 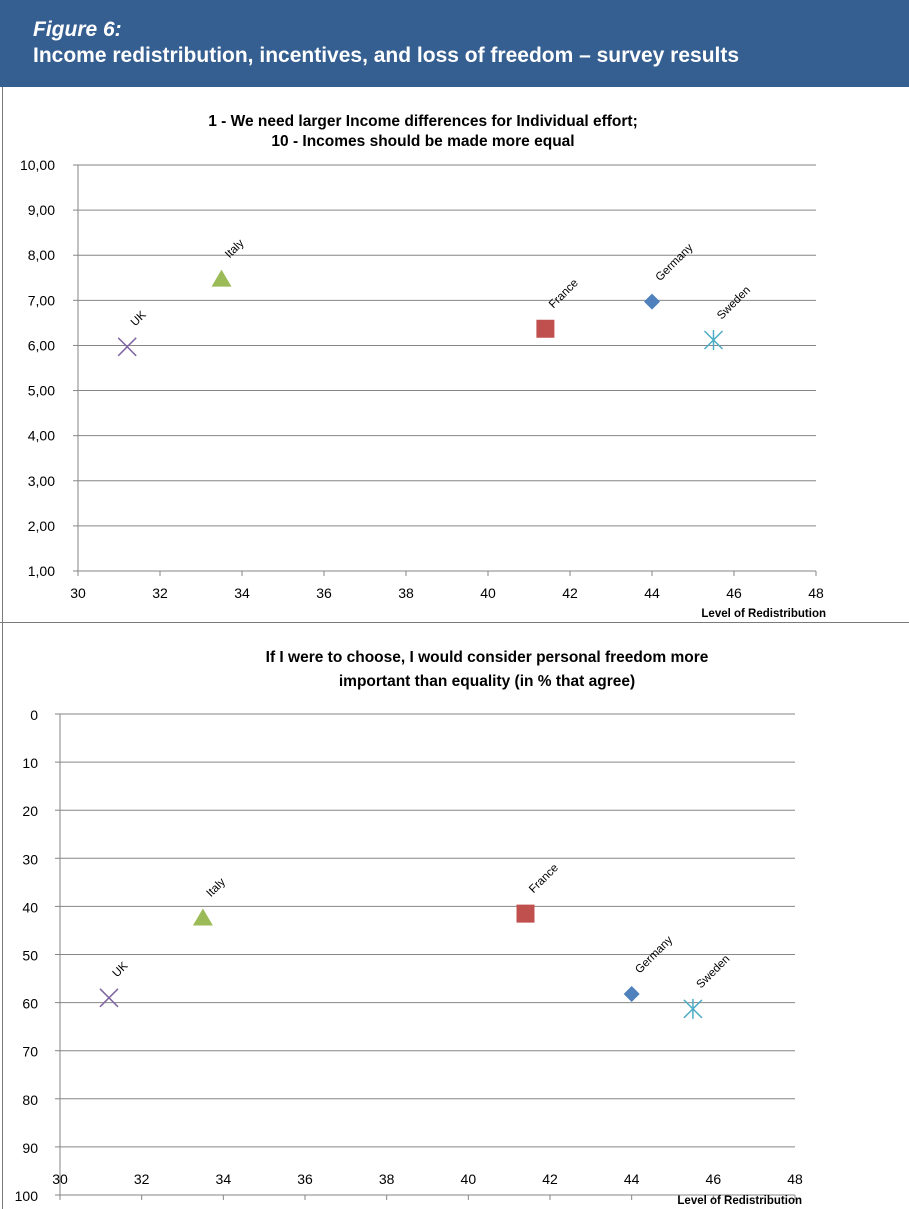 What do you see at coordinates (77, 29) in the screenshot?
I see `figure-label: Figure 6:` at bounding box center [77, 29].